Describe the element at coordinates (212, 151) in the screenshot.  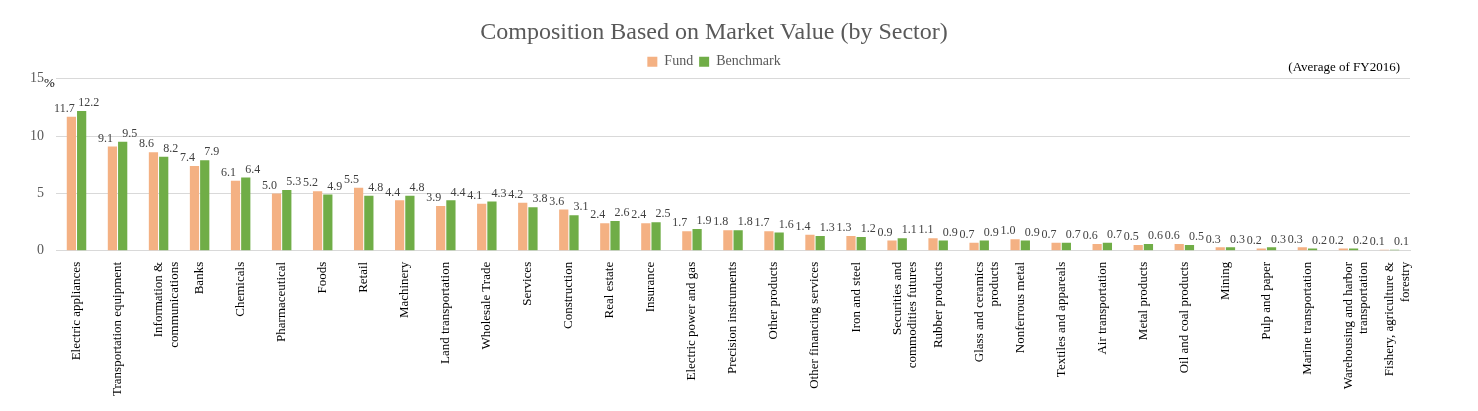
I see `data-label: 7.9` at that location.